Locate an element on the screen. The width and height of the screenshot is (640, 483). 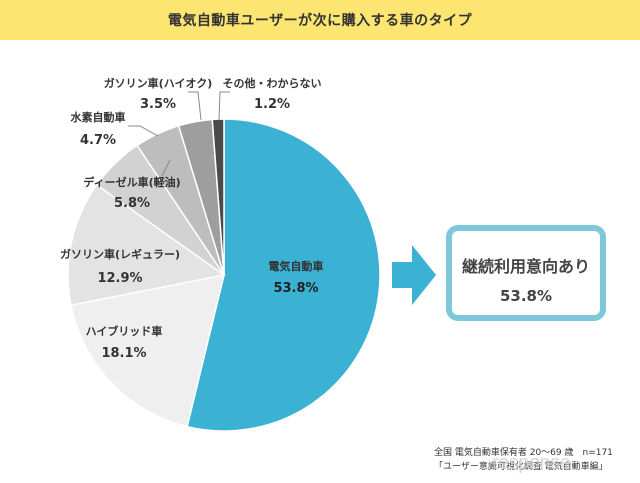
callout-box: 継続利用意向あり 53.8% is located at coordinates (526, 273).